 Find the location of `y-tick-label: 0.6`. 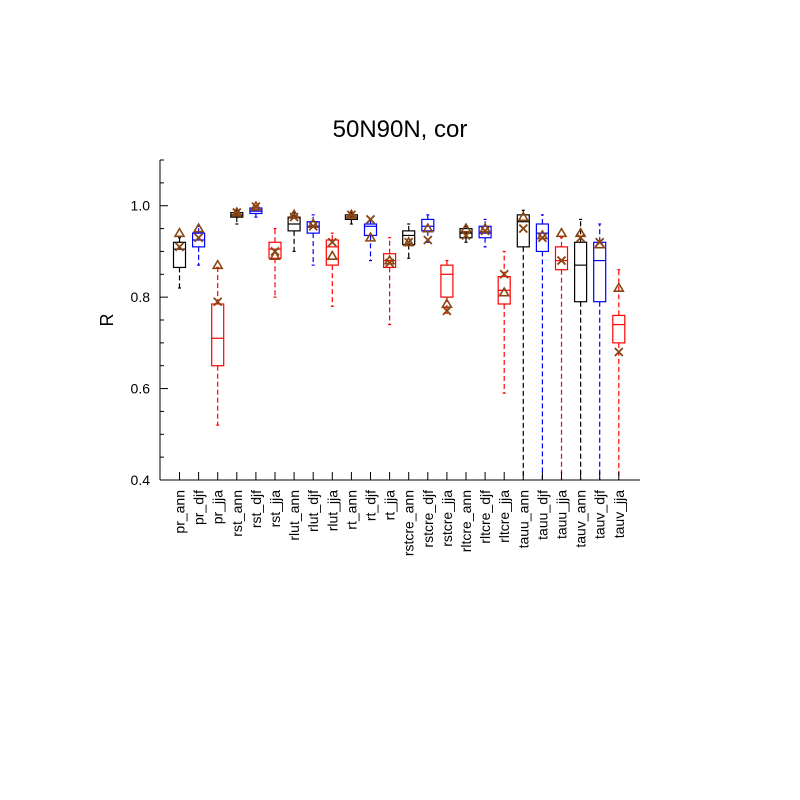

y-tick-label: 0.6 is located at coordinates (141, 389).